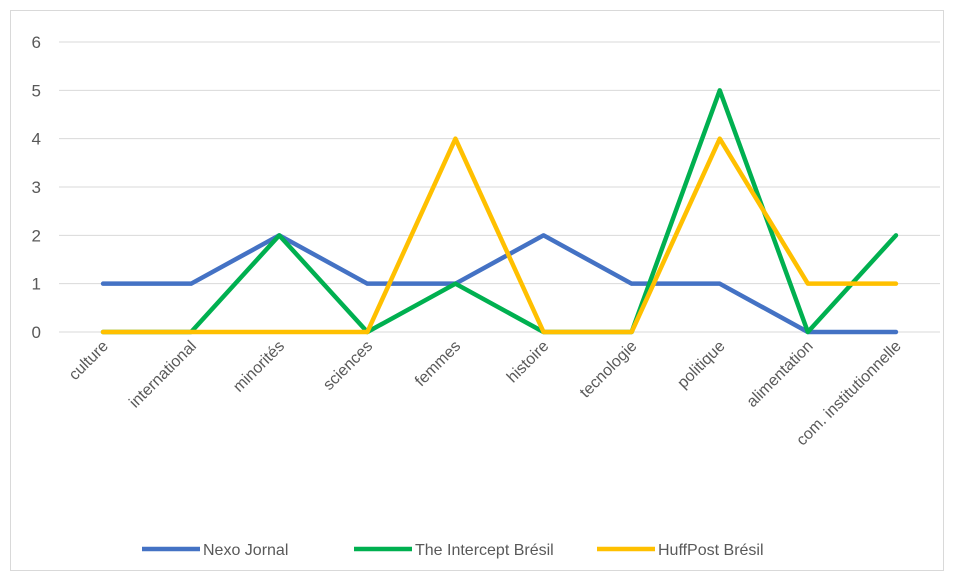  What do you see at coordinates (36, 235) in the screenshot?
I see `y-tick-label: 2` at bounding box center [36, 235].